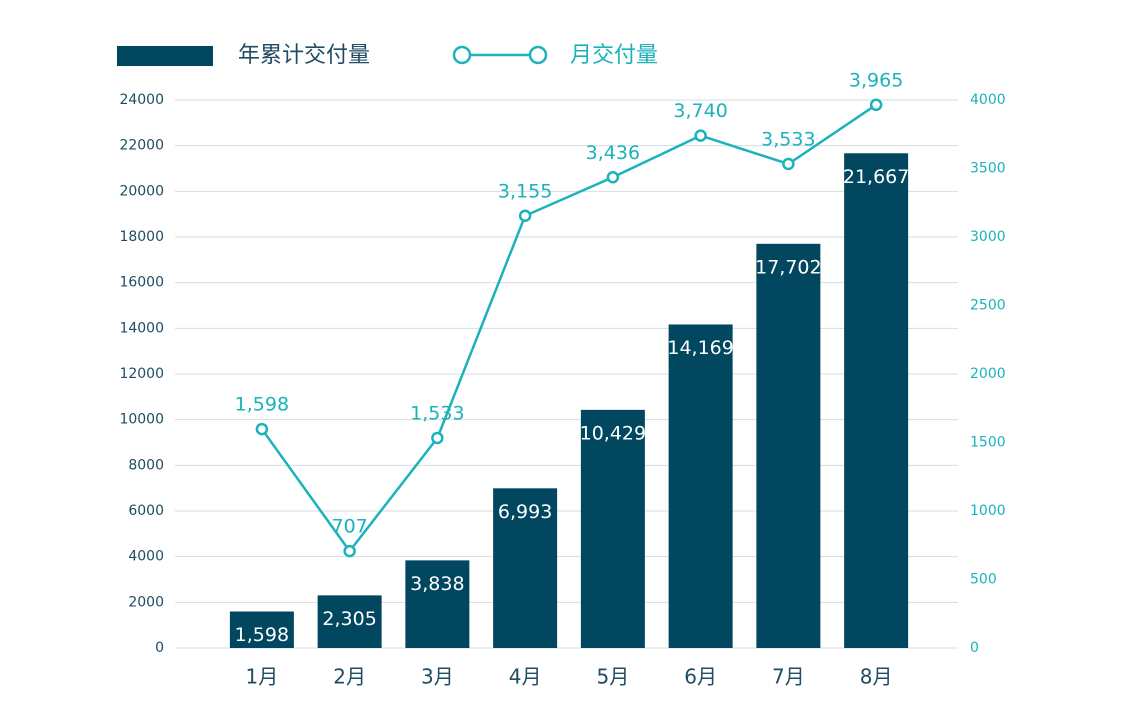 The height and width of the screenshot is (714, 1126). What do you see at coordinates (159, 648) in the screenshot?
I see `y-tick-label: 0` at bounding box center [159, 648].